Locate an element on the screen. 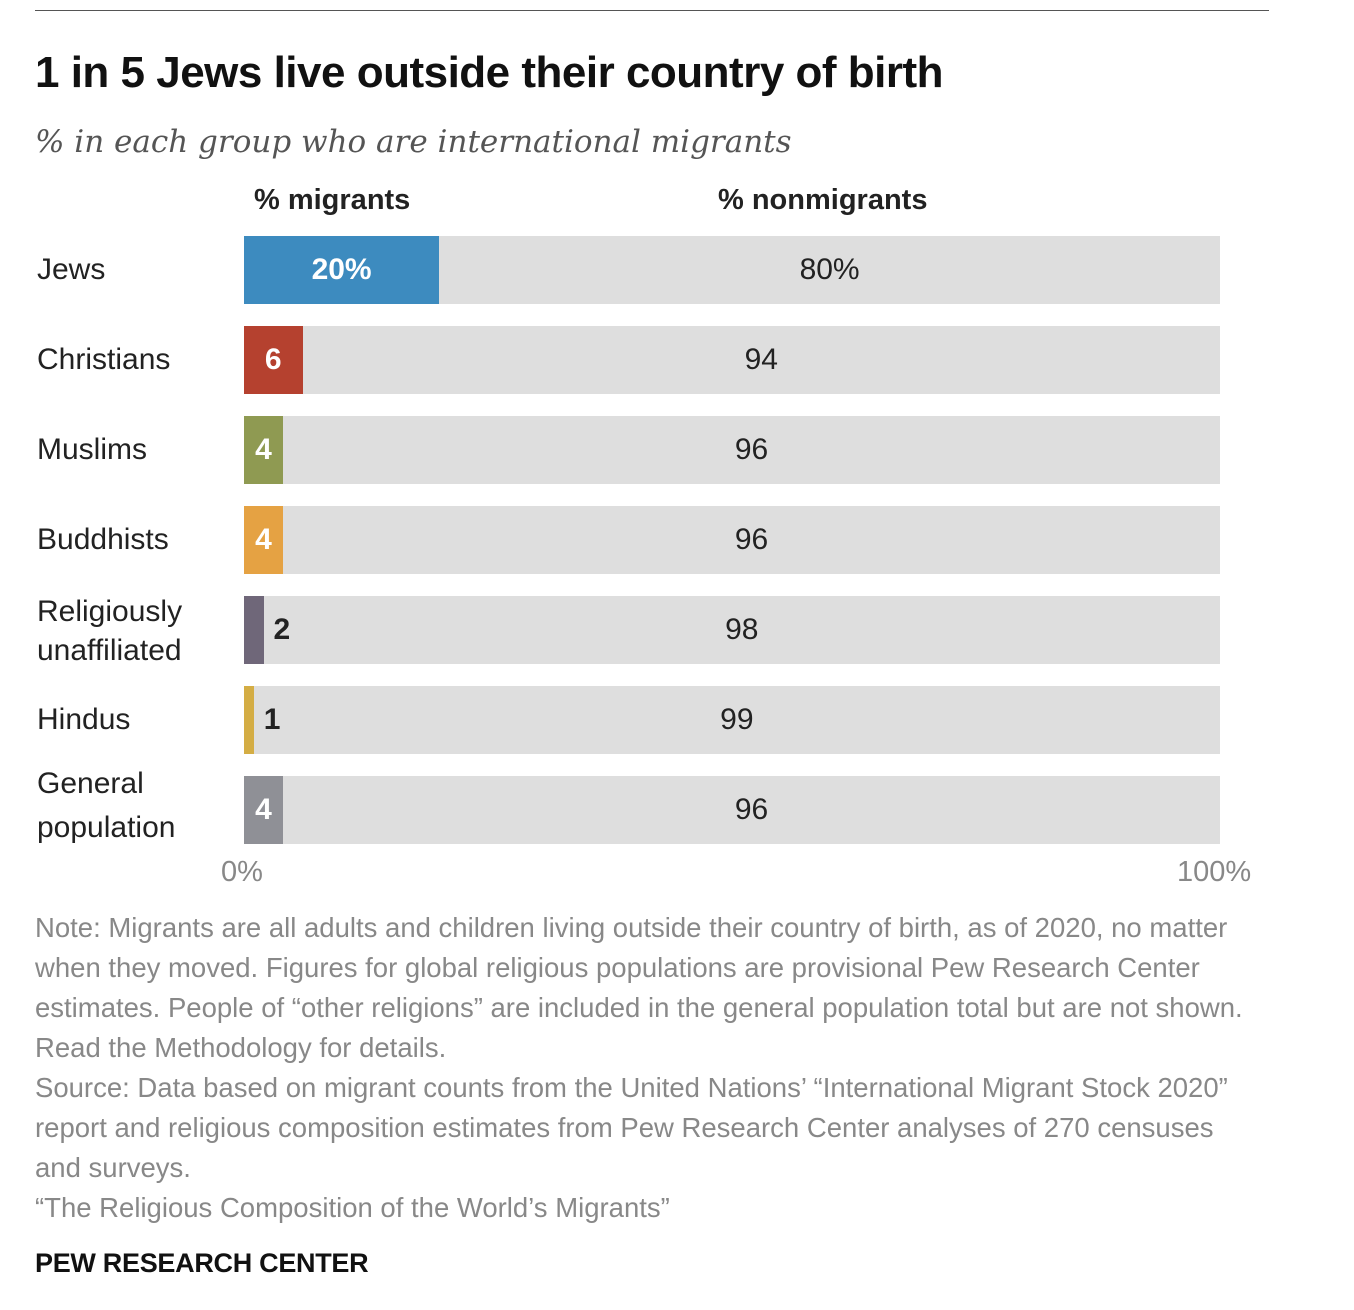 The image size is (1354, 1310). legend-migrants: % migrants is located at coordinates (332, 200).